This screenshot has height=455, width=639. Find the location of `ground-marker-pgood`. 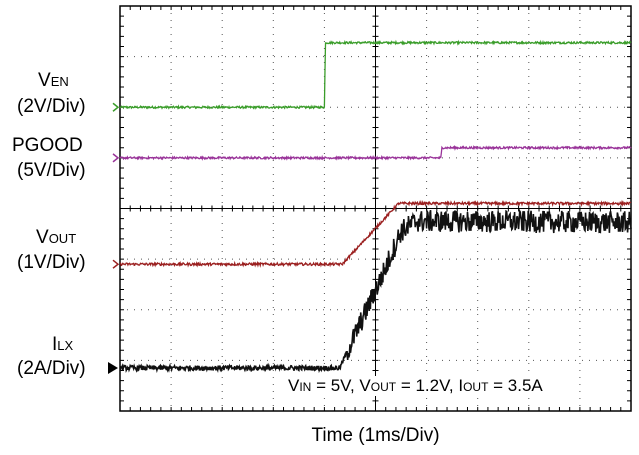

ground-marker-pgood is located at coordinates (116, 158).